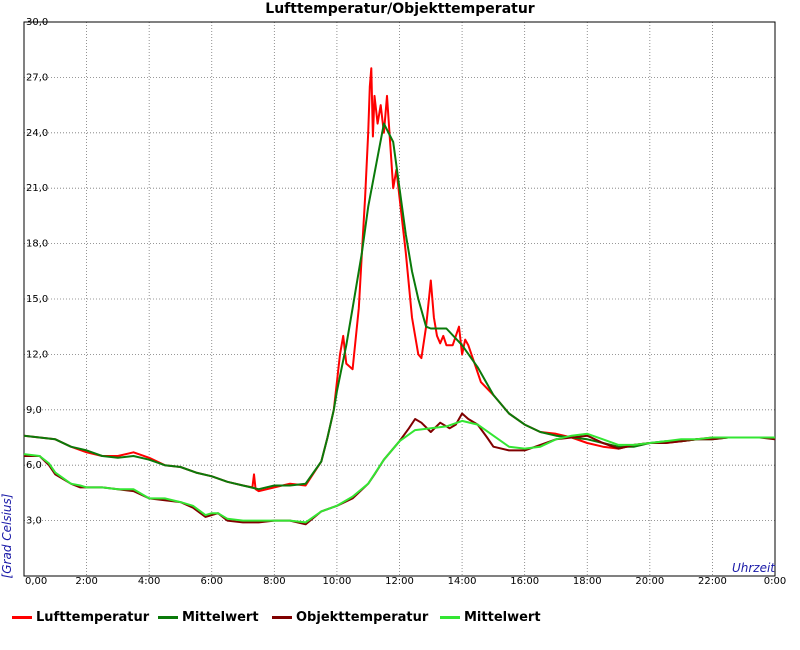 The width and height of the screenshot is (800, 650). I want to click on y-tick-label: 3,0, so click(34, 521).